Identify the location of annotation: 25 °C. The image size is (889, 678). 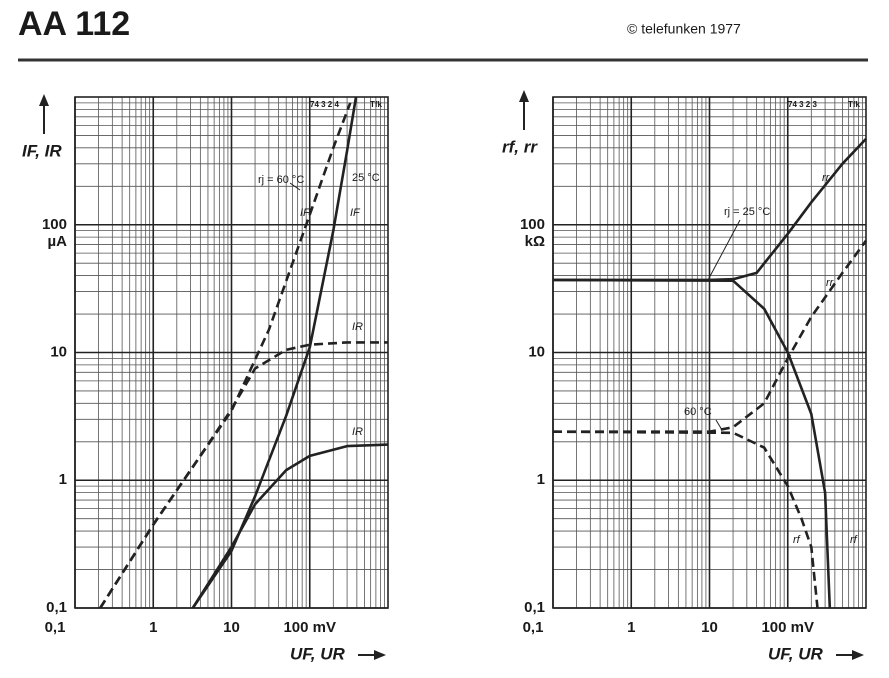
(366, 178).